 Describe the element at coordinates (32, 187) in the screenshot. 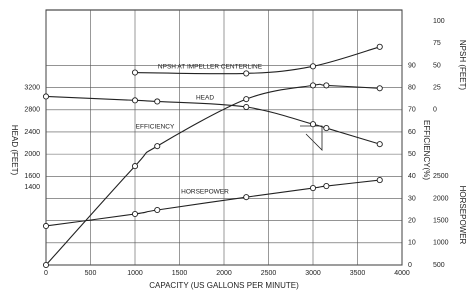

I see `y-tick-label: 1400` at that location.